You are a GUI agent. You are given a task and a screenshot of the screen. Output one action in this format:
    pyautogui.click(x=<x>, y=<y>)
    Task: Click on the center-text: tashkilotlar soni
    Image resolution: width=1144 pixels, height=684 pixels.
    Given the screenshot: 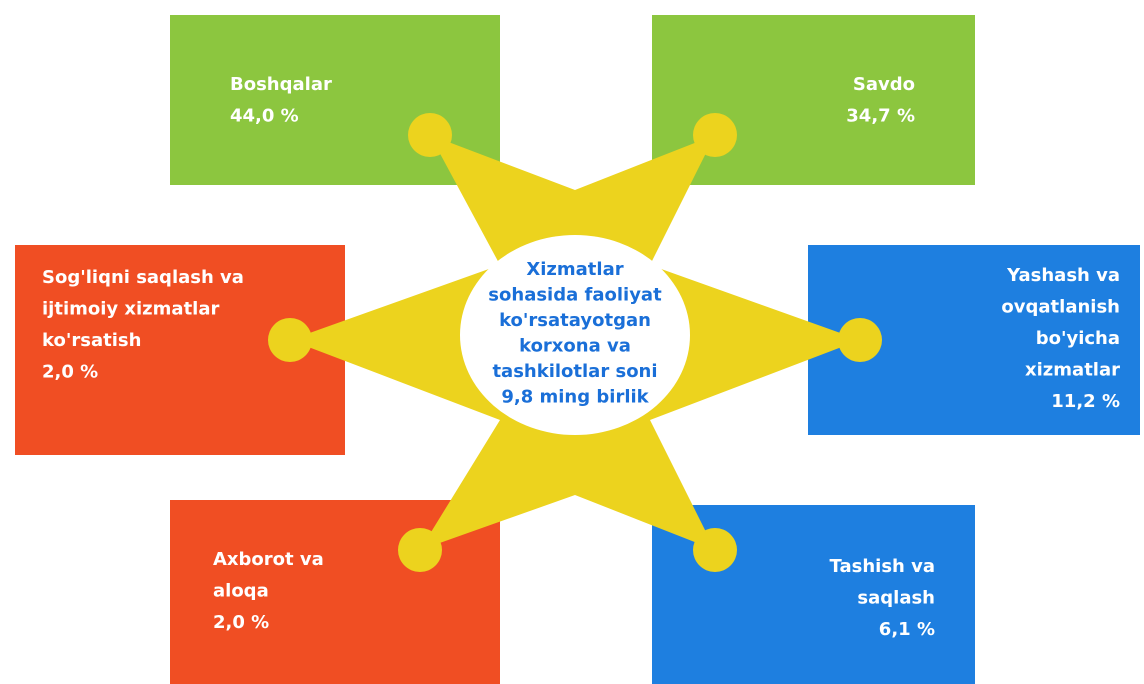 What is the action you would take?
    pyautogui.click(x=574, y=371)
    